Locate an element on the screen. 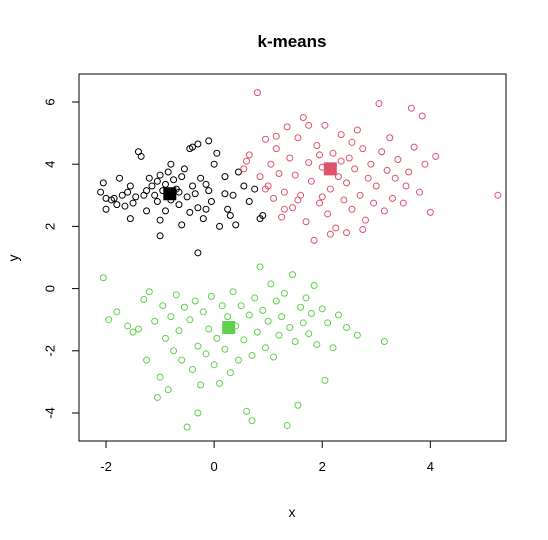  y-axis-label: y is located at coordinates (13, 258).